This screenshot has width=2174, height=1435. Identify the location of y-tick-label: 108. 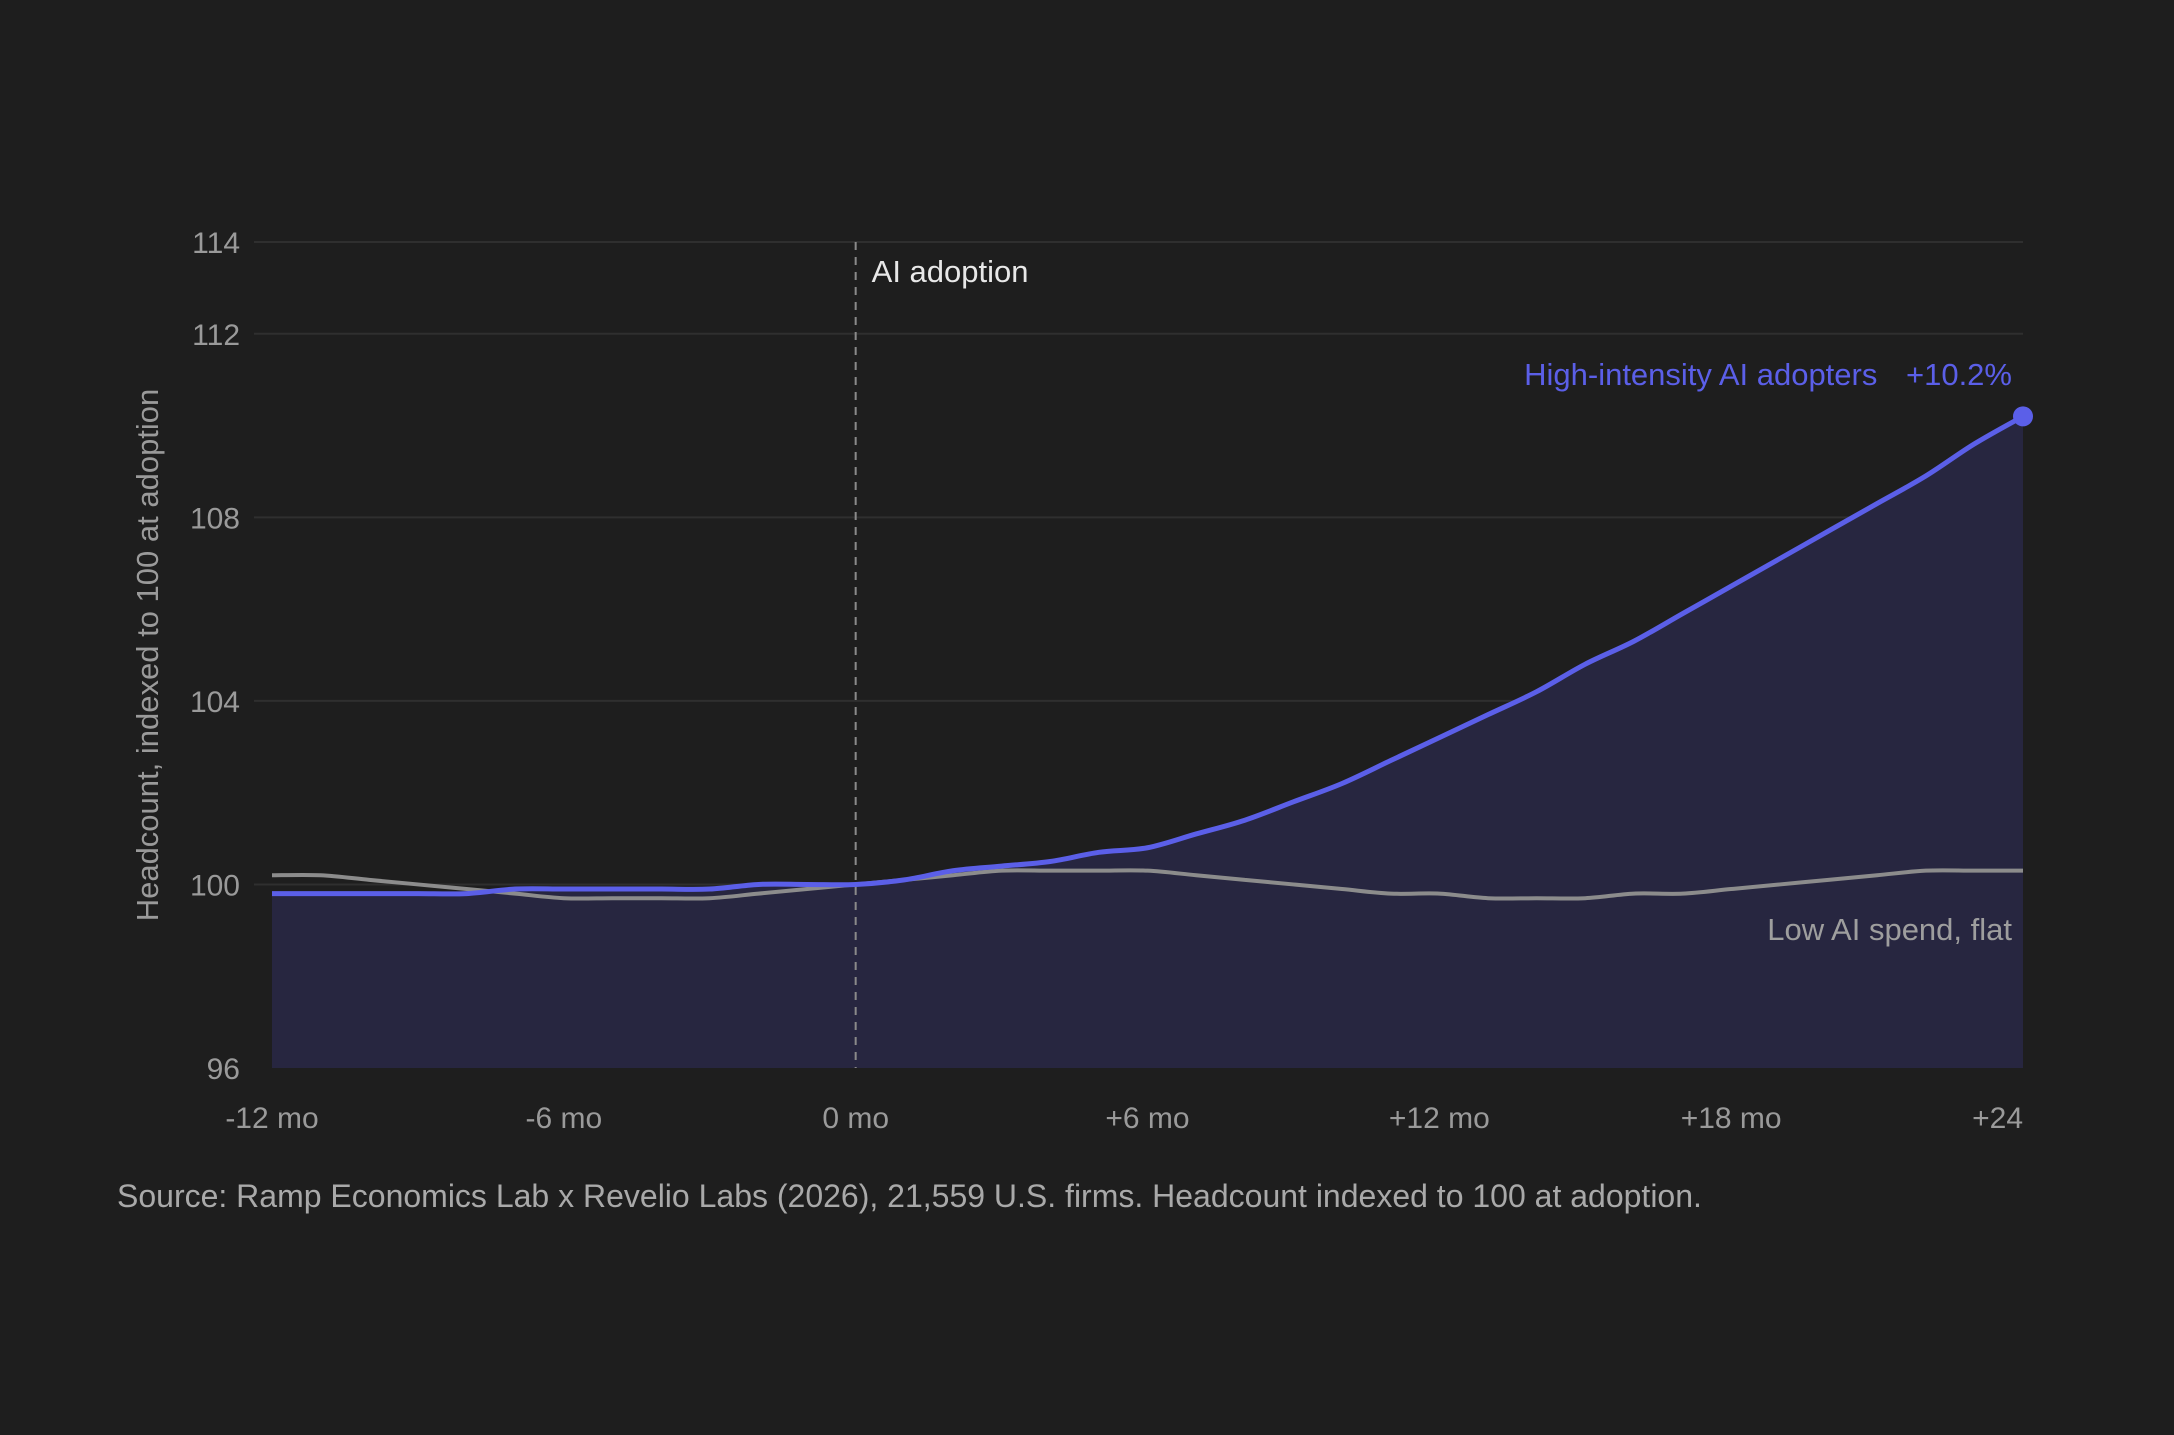
(215, 518).